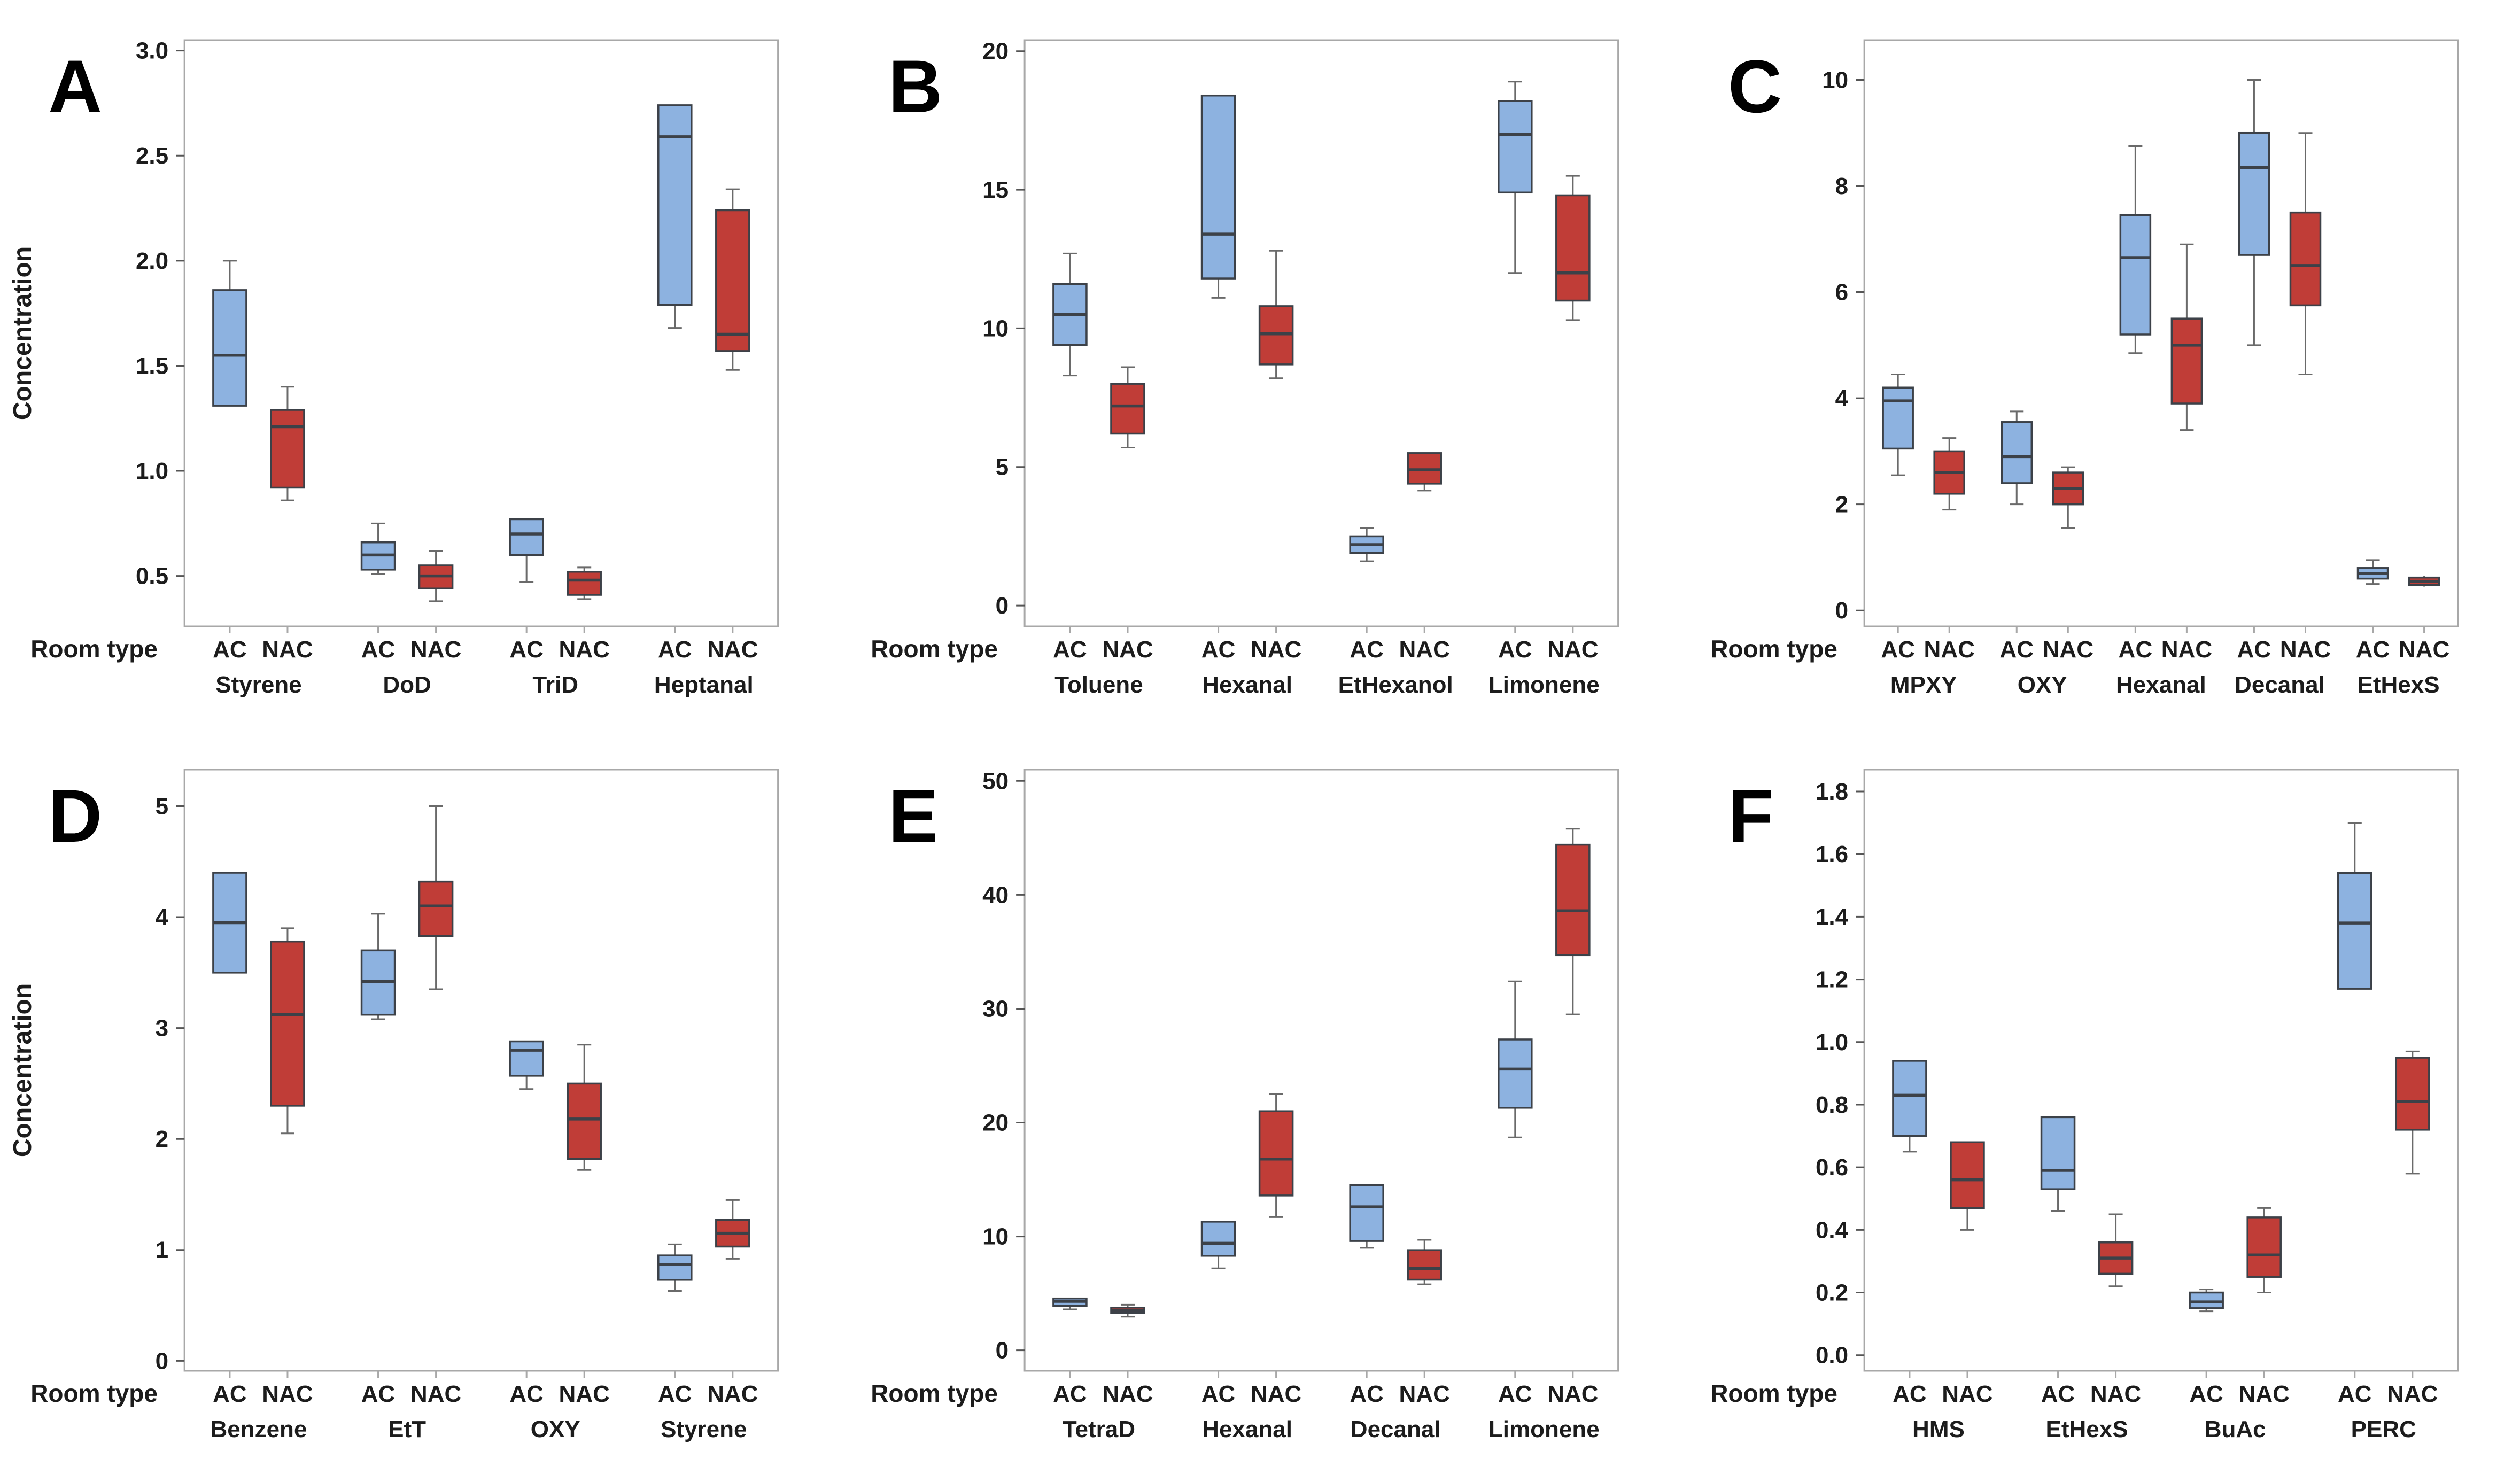 This screenshot has width=2520, height=1459. Describe the element at coordinates (1832, 854) in the screenshot. I see `y-axis-tick-label: 1.6` at that location.